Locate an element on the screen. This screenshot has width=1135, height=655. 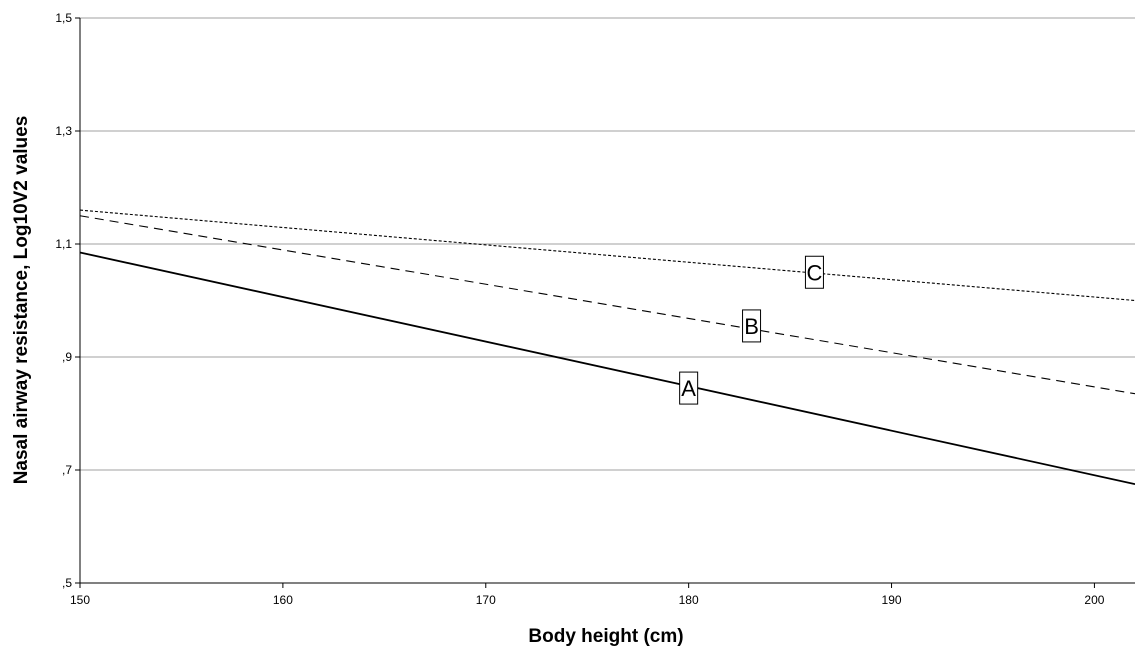
series-line-c is located at coordinates (607, 255).